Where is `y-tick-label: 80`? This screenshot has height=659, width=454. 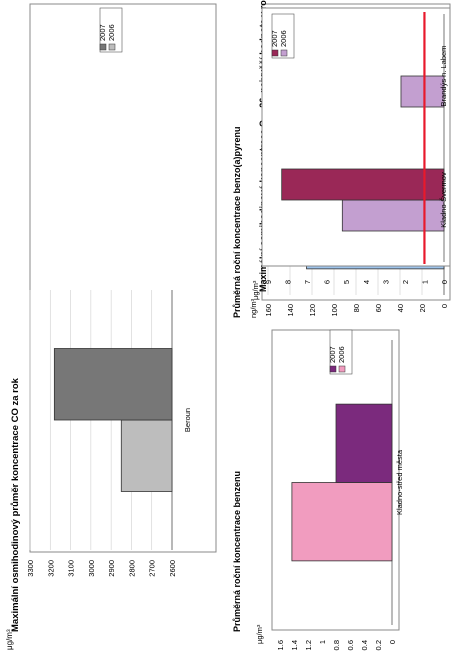 y-tick-label: 80 is located at coordinates (356, 308).